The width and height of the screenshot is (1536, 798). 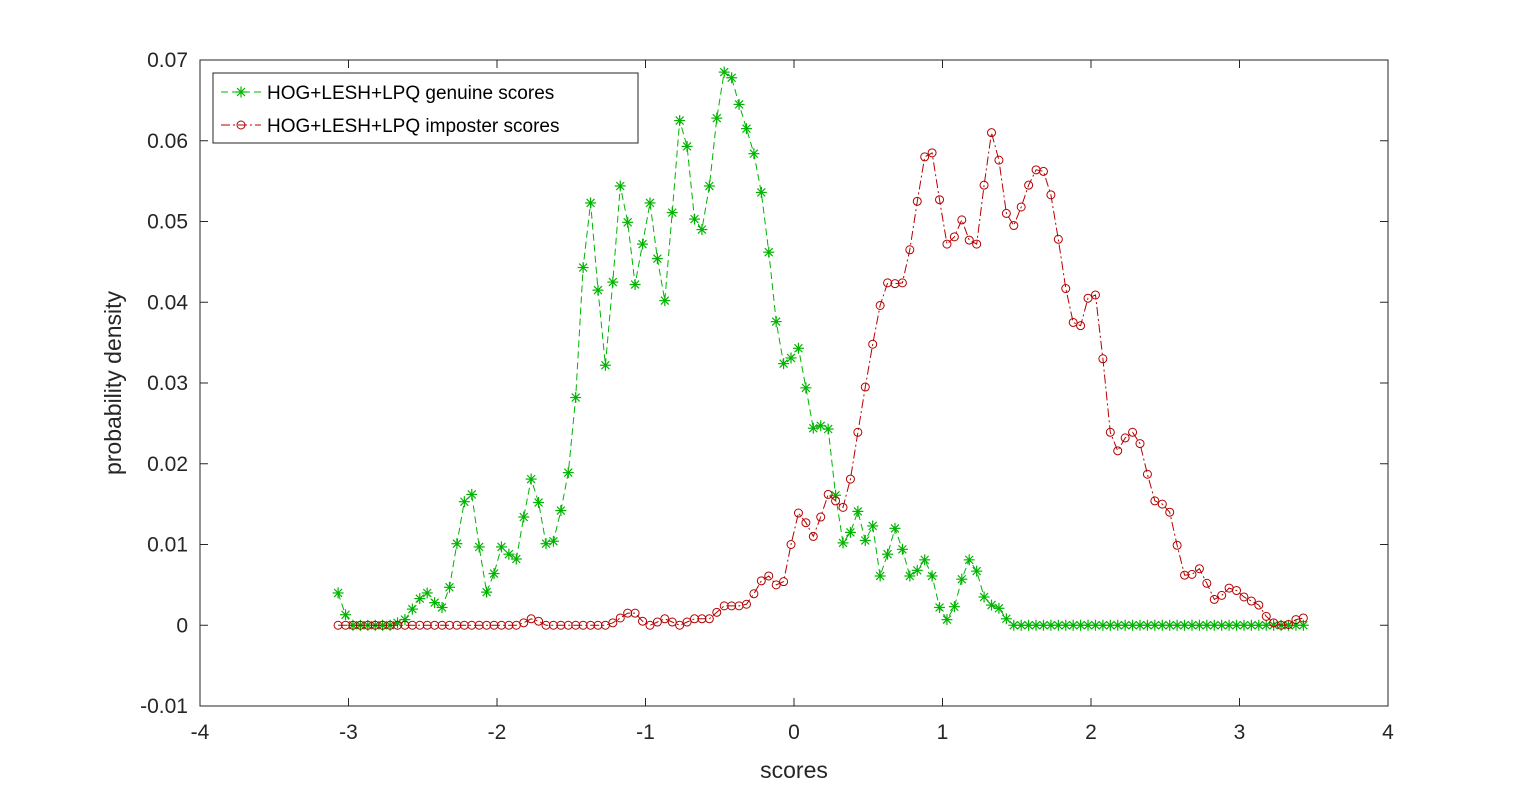 I want to click on y-tick-label: 0.02, so click(x=167, y=464).